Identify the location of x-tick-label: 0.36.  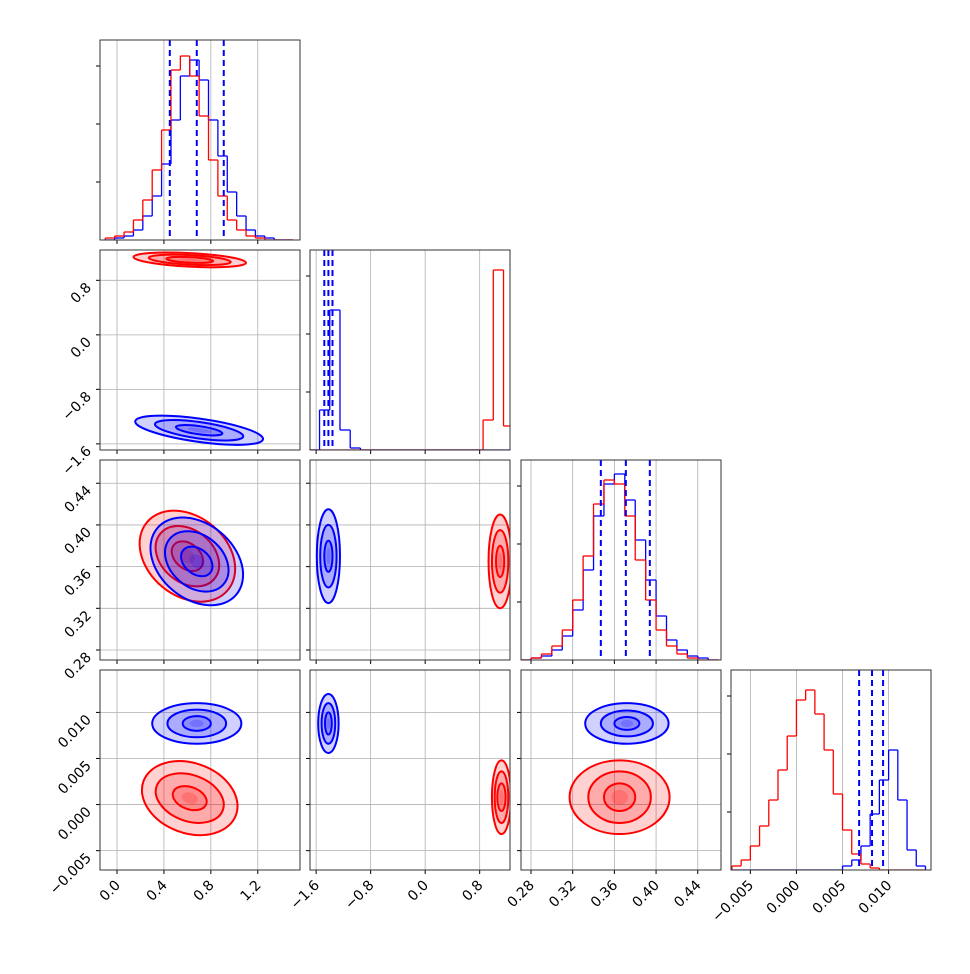
(604, 893).